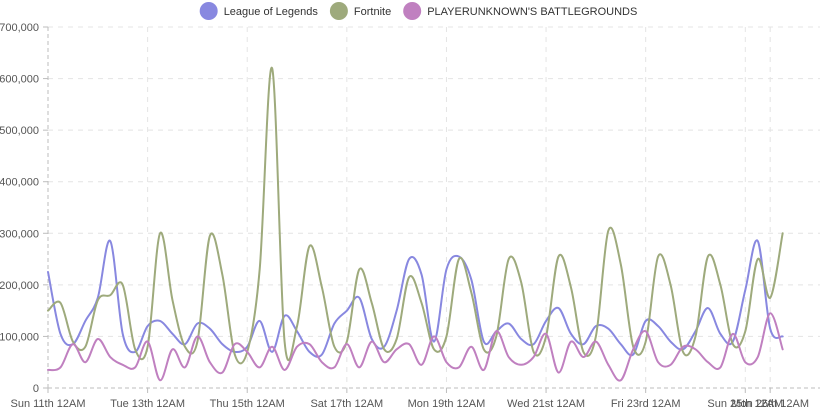 The width and height of the screenshot is (837, 408). I want to click on legend-label: Fortnite, so click(372, 12).